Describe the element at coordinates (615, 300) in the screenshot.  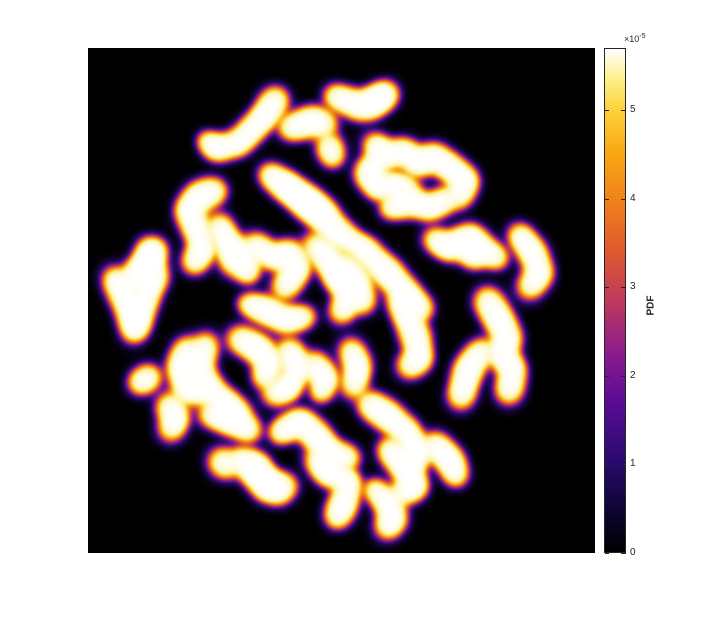
I see `colorbar` at that location.